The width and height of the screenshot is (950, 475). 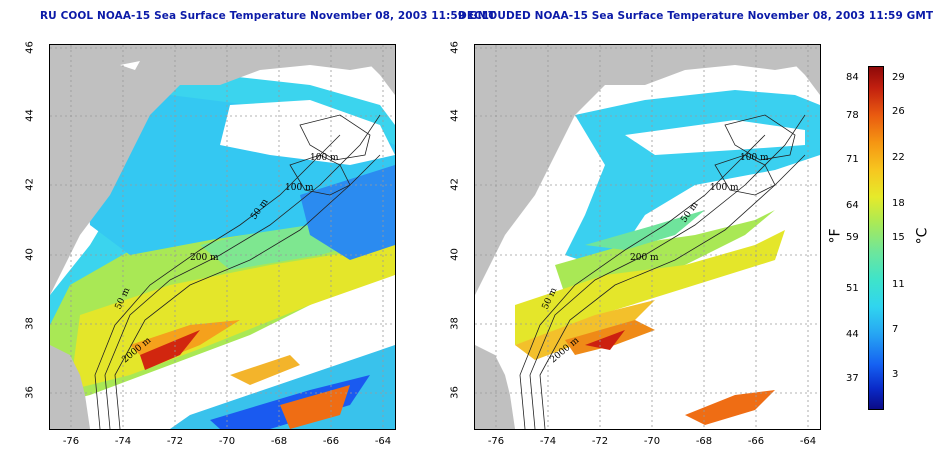 I want to click on fahrenheit-unit-label: °F, so click(x=835, y=236).